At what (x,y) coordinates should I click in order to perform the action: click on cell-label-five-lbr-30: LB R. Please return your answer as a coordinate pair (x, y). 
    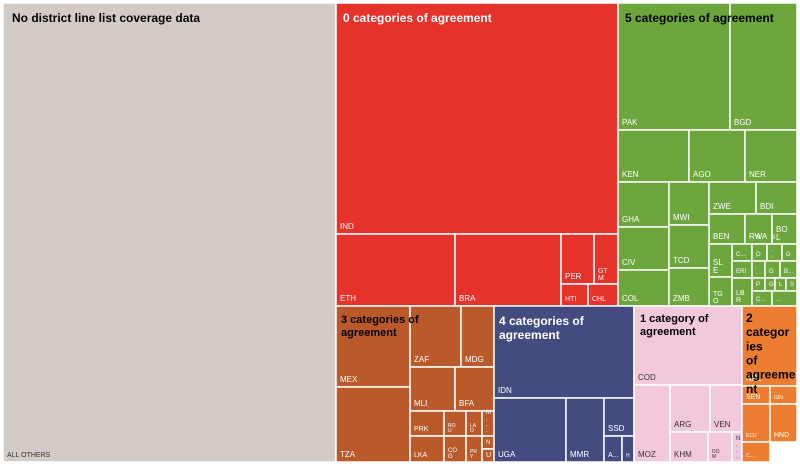
    Looking at the image, I should click on (740, 297).